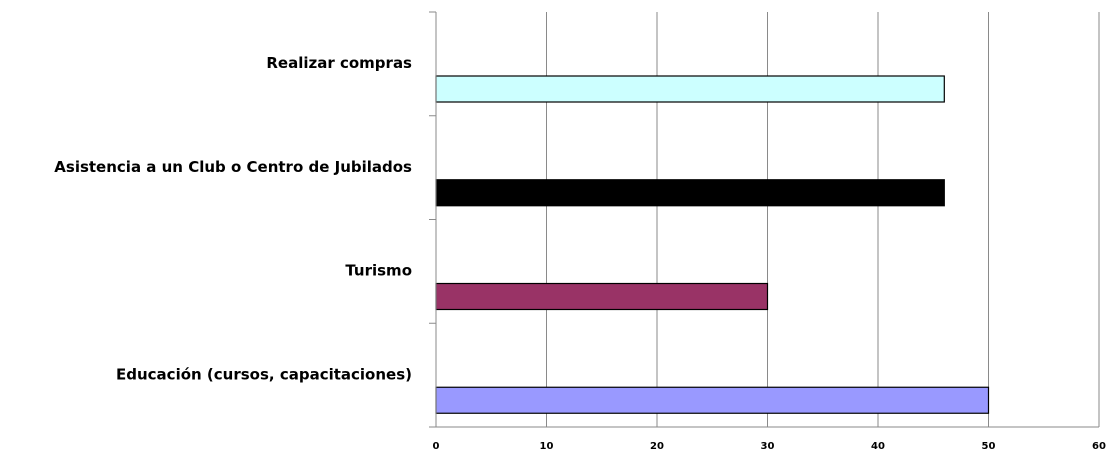  I want to click on x-tick-label: 20, so click(657, 446).